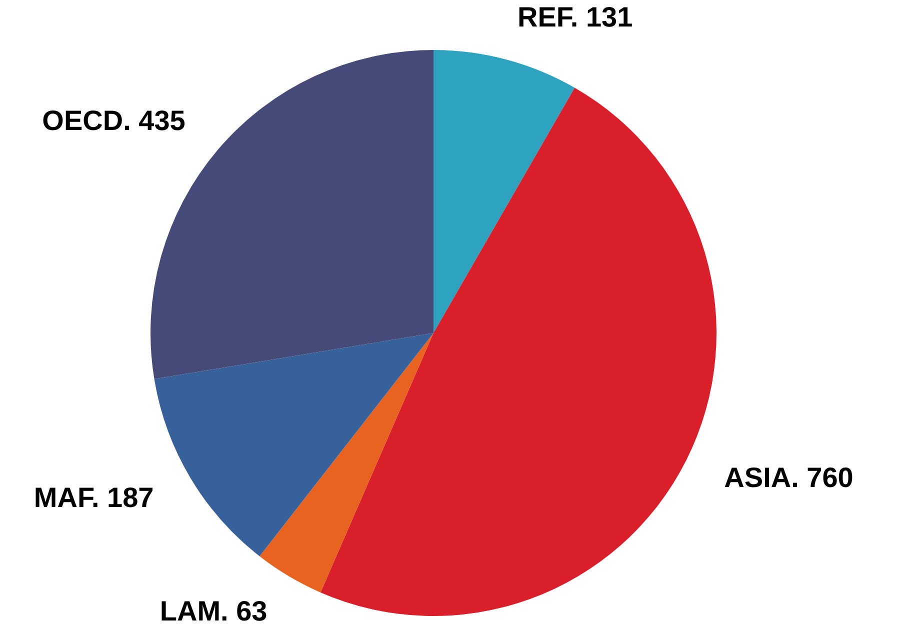 The width and height of the screenshot is (899, 637). What do you see at coordinates (71, 497) in the screenshot?
I see `slice-label: MAF.` at bounding box center [71, 497].